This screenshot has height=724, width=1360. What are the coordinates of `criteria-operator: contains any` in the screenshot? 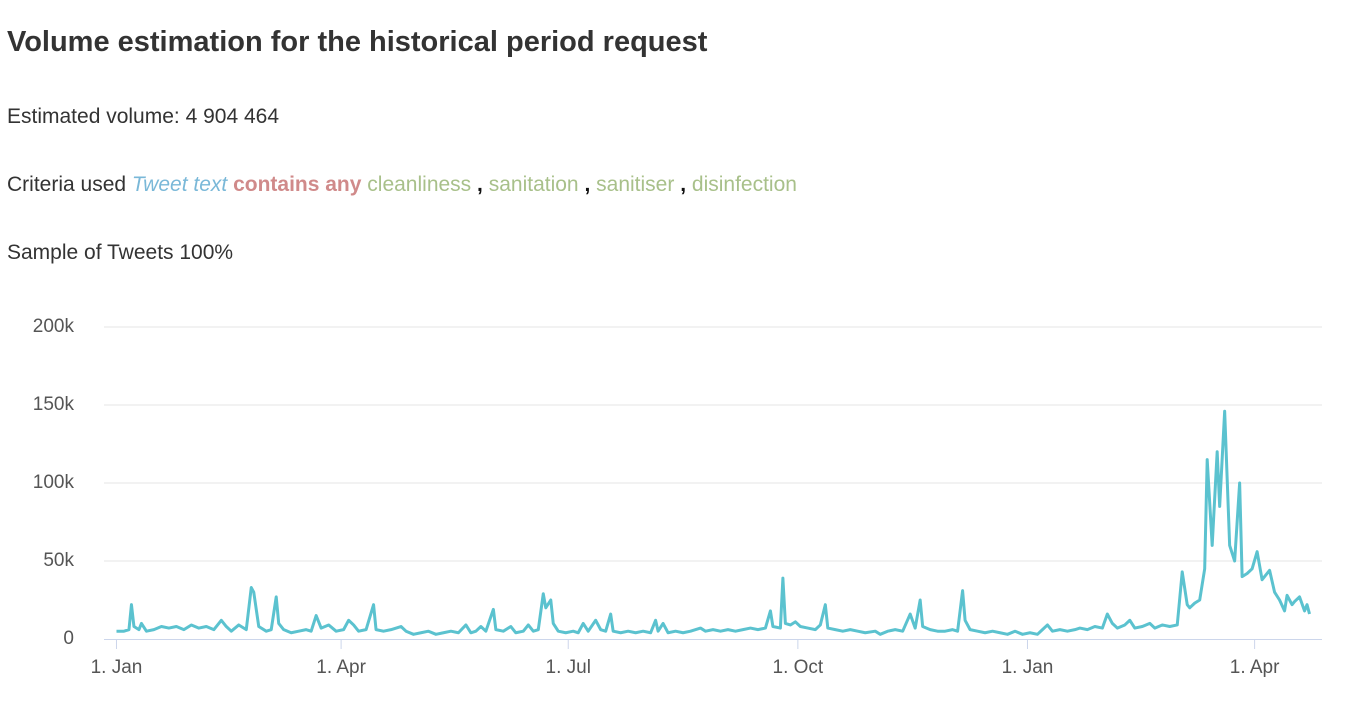 It's located at (297, 184).